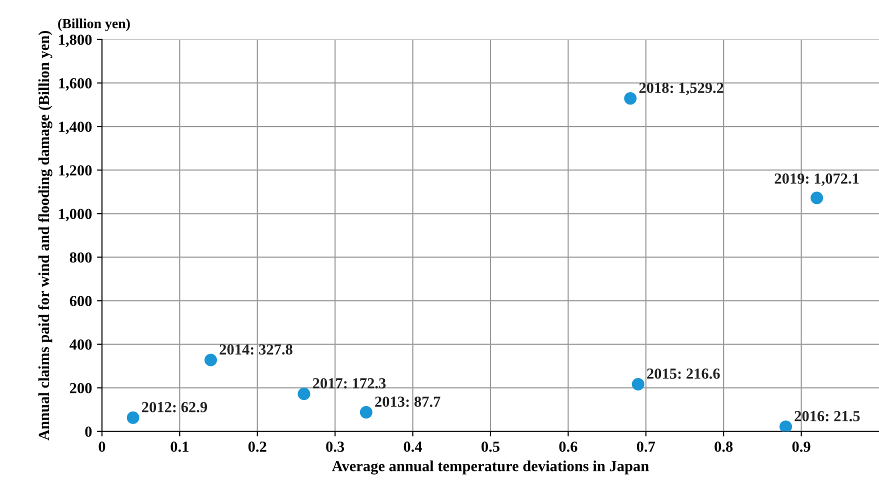 The width and height of the screenshot is (879, 493). I want to click on text: (Billion yen), so click(94, 25).